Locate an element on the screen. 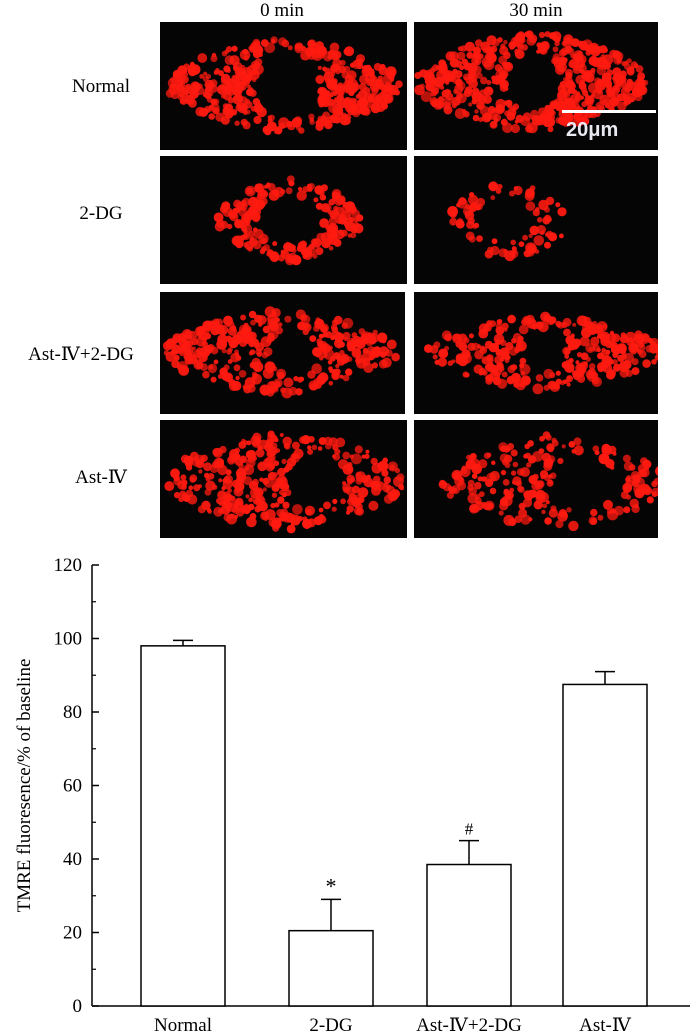 The width and height of the screenshot is (700, 1033). row-label-2dg: 2-DG is located at coordinates (101, 213).